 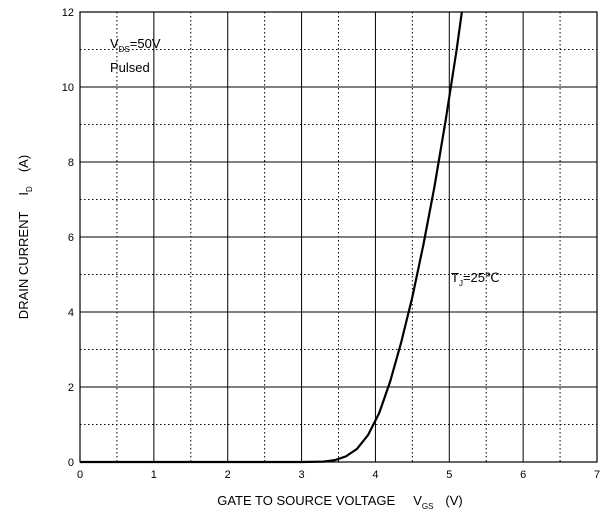 What do you see at coordinates (449, 475) in the screenshot?
I see `x-tick-label: 5` at bounding box center [449, 475].